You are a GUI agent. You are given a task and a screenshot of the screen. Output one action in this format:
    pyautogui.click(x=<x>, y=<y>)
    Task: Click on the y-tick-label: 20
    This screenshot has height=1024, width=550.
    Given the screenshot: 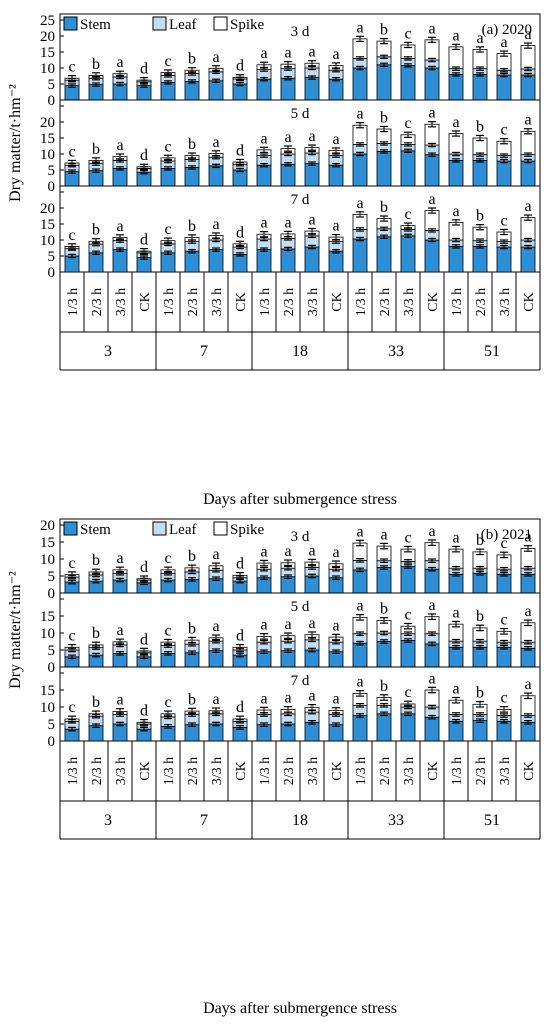 What is the action you would take?
    pyautogui.click(x=47, y=123)
    